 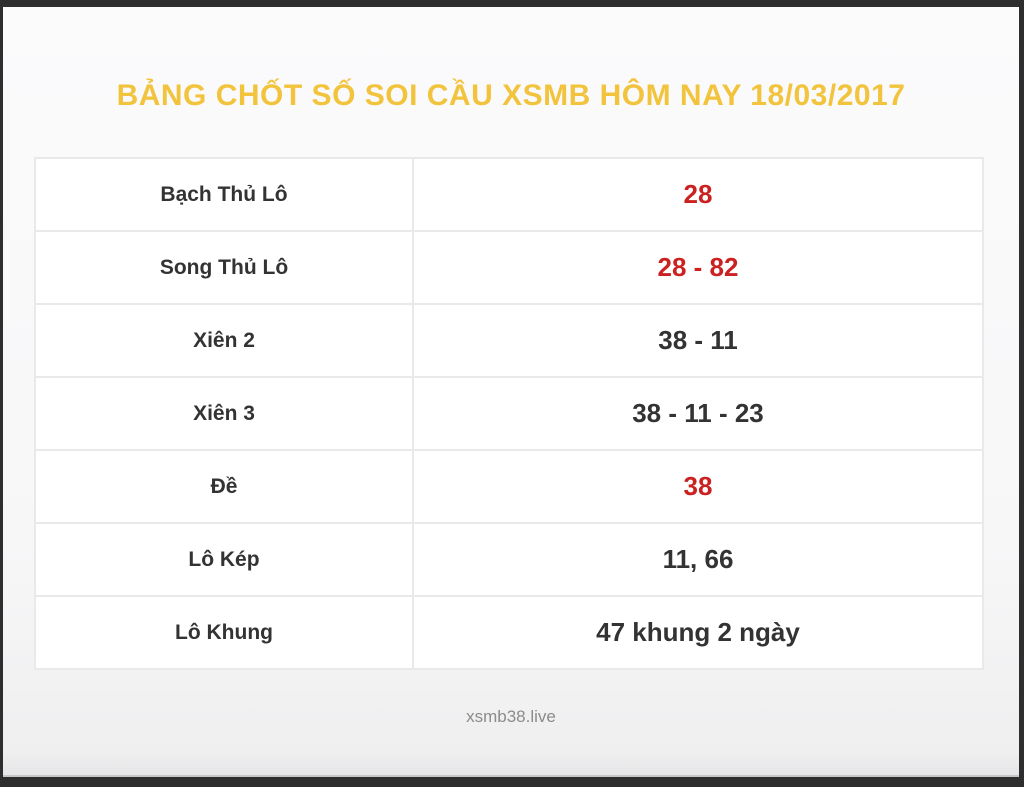 I want to click on row-label: Đề, so click(x=224, y=486).